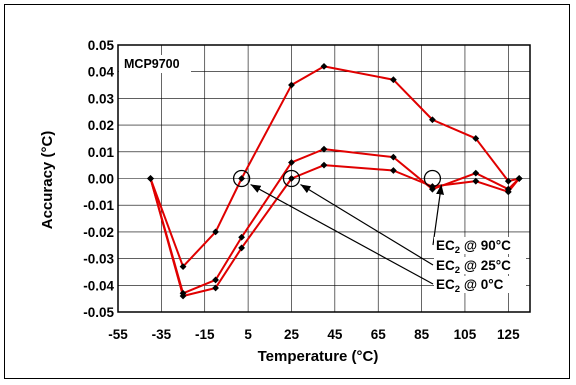  Describe the element at coordinates (101, 152) in the screenshot. I see `y-tick-label: 0.01` at that location.